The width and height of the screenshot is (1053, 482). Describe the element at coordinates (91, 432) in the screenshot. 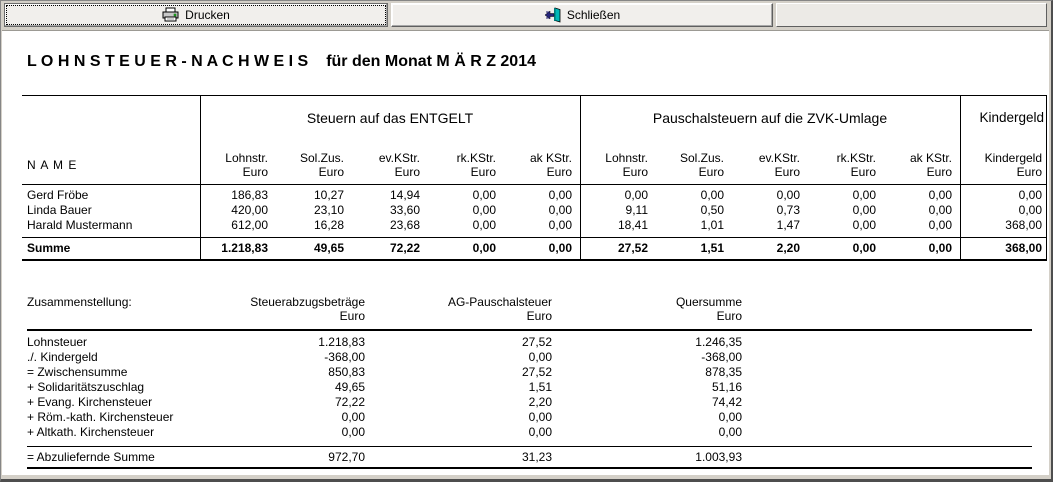

I see `summary-row-label: + Altkath. Kirchensteuer` at that location.